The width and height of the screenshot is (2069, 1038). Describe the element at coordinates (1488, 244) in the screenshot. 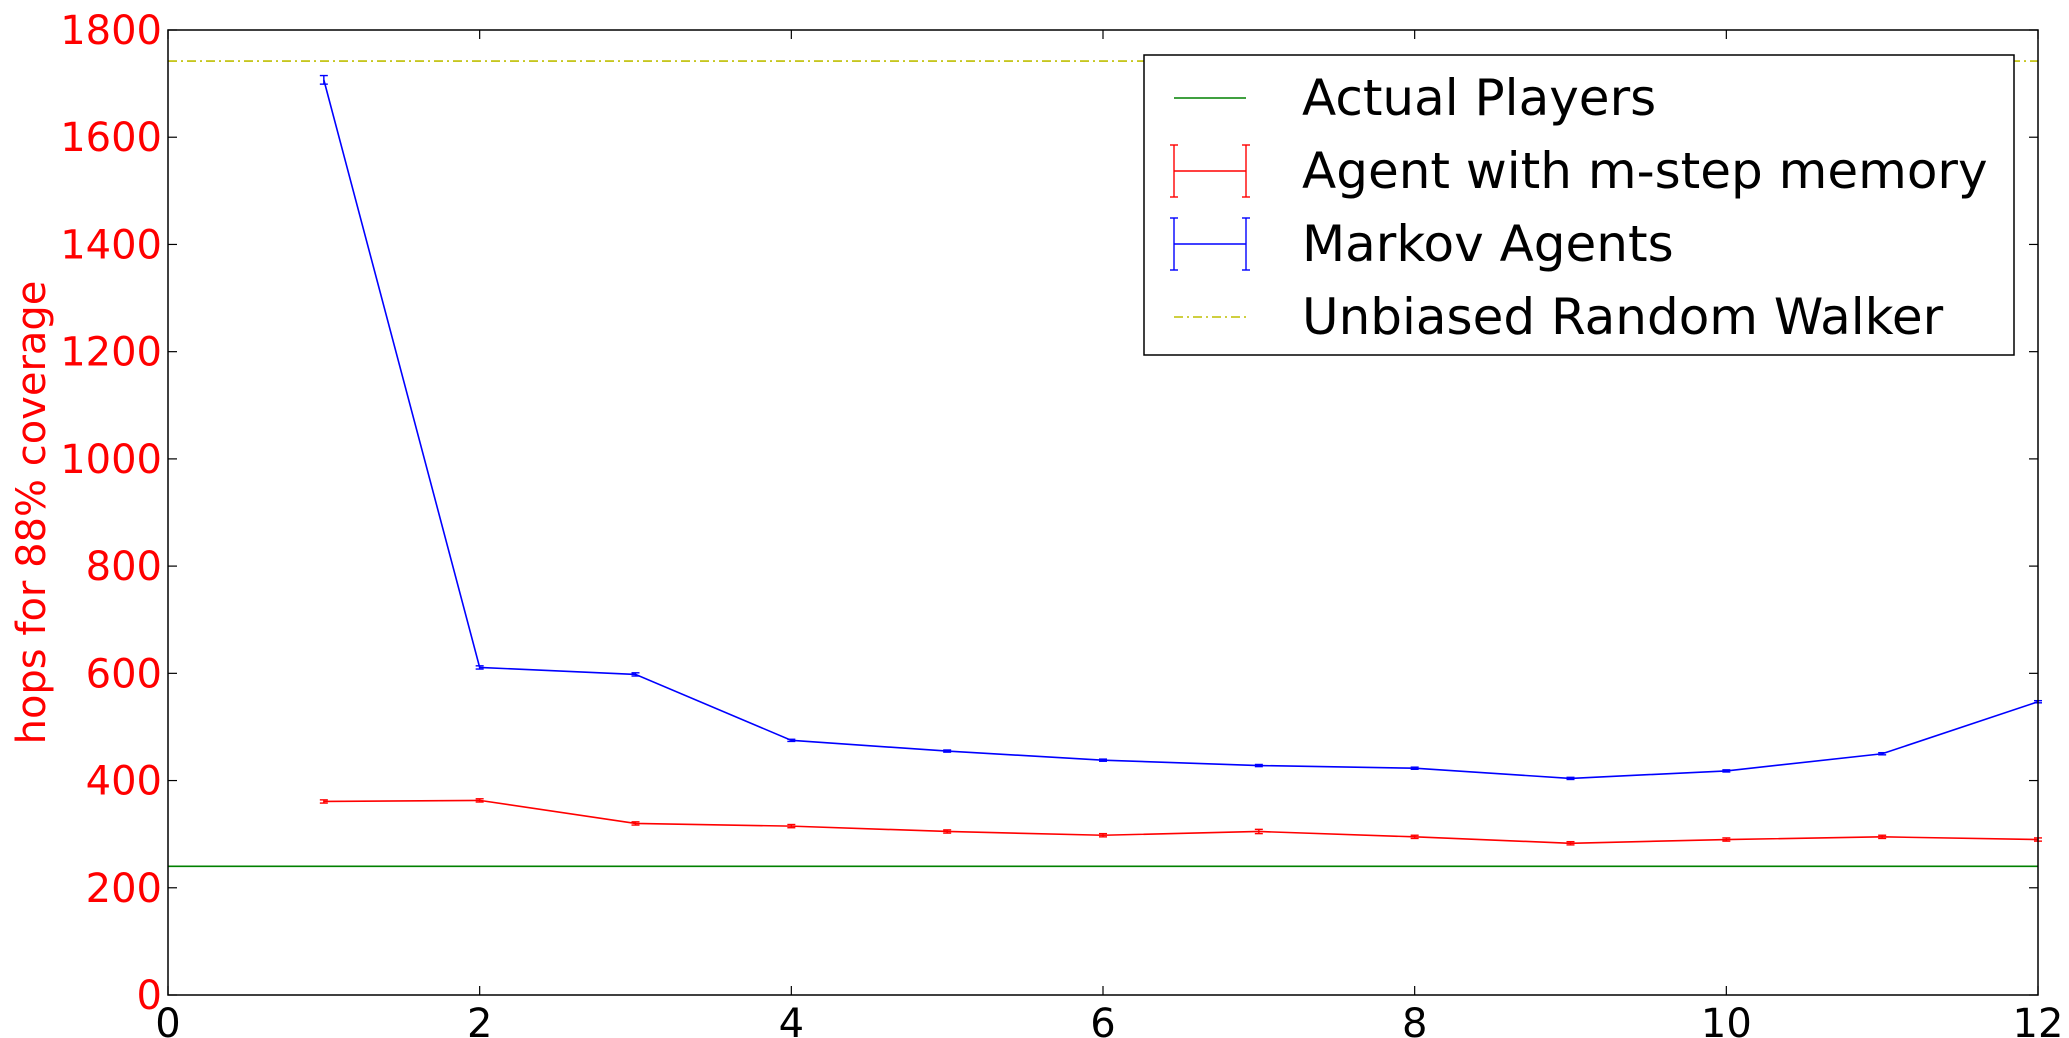

I see `legend-label: Markov Agents` at that location.